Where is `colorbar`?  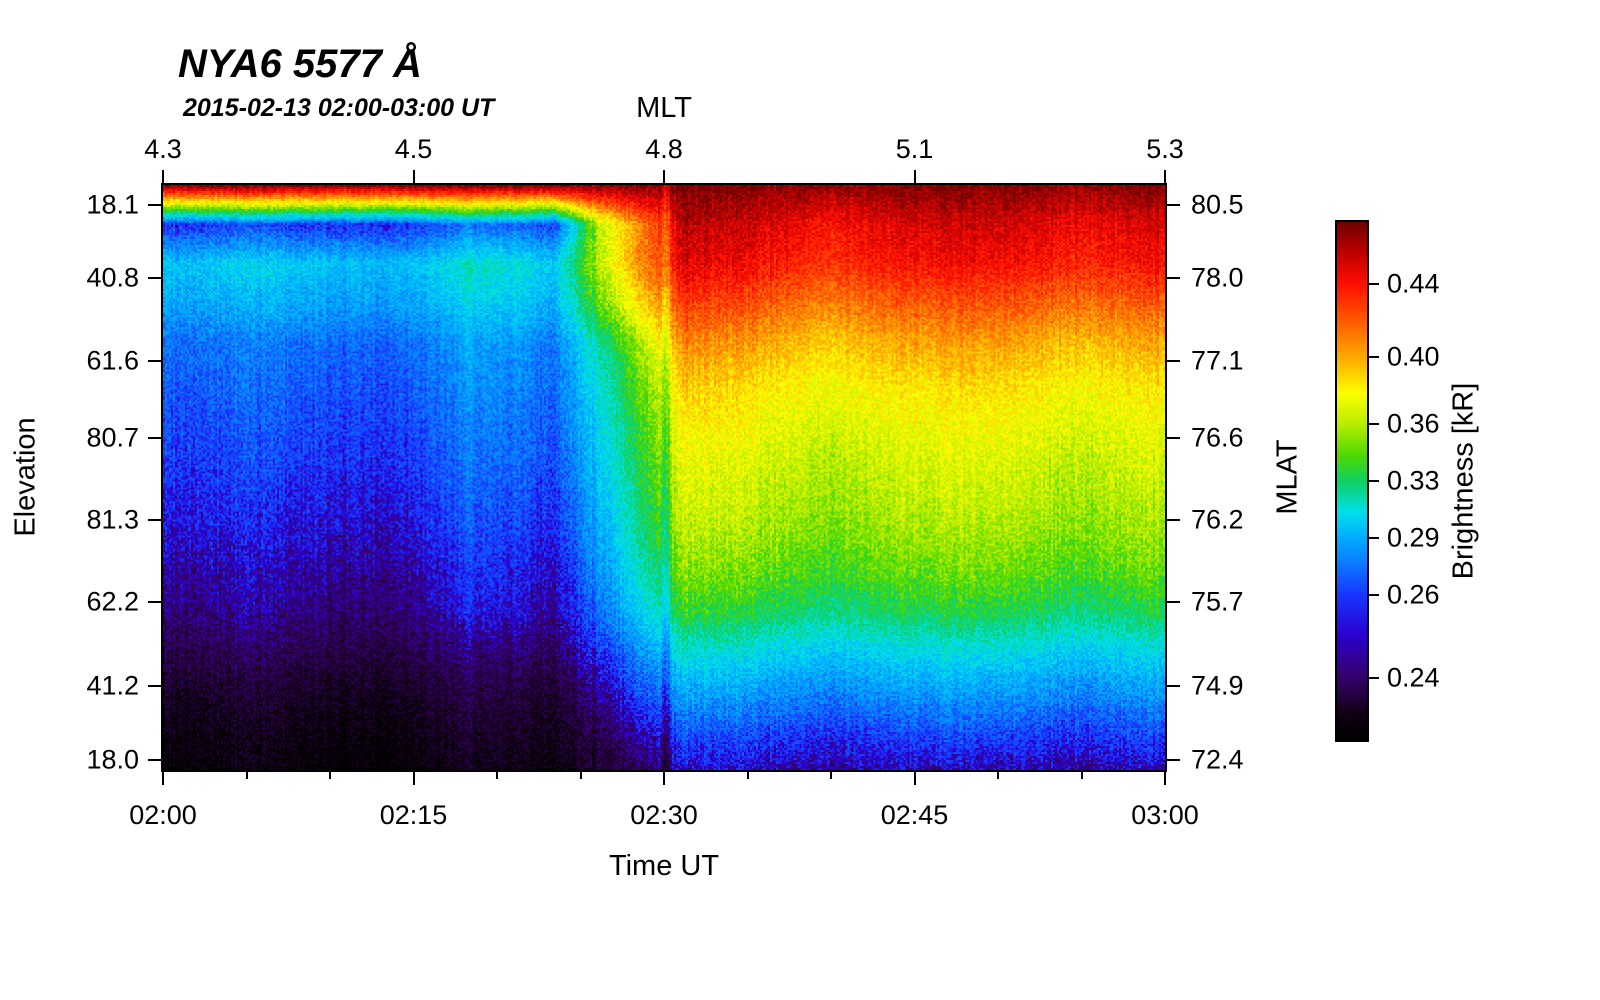 colorbar is located at coordinates (1352, 481).